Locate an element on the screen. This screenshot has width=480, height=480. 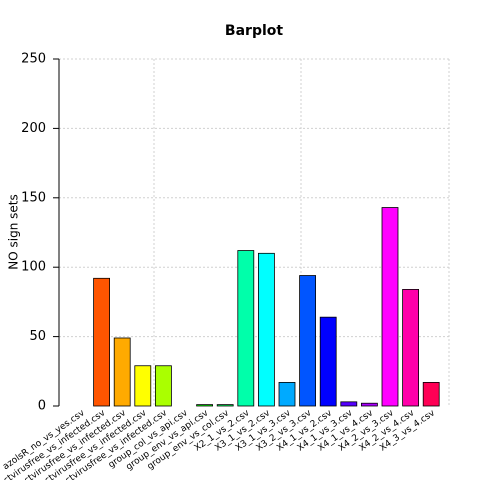
y-tick-label-3: 150 is located at coordinates (33, 197).